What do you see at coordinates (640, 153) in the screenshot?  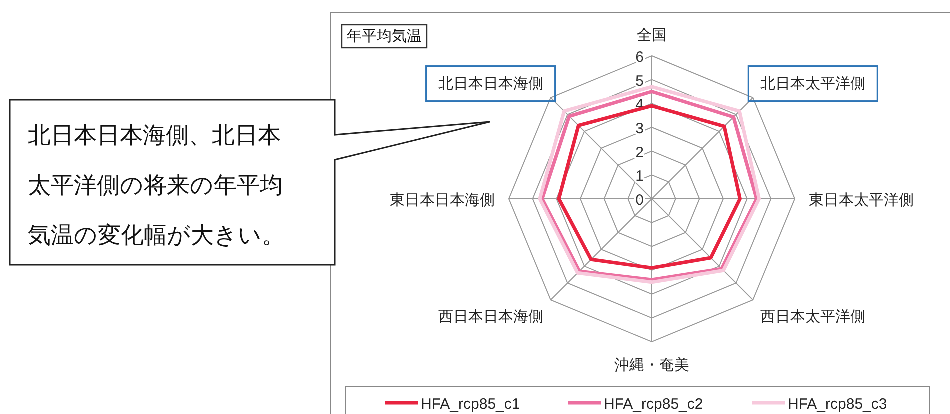 I see `y-tick-label: 2` at bounding box center [640, 153].